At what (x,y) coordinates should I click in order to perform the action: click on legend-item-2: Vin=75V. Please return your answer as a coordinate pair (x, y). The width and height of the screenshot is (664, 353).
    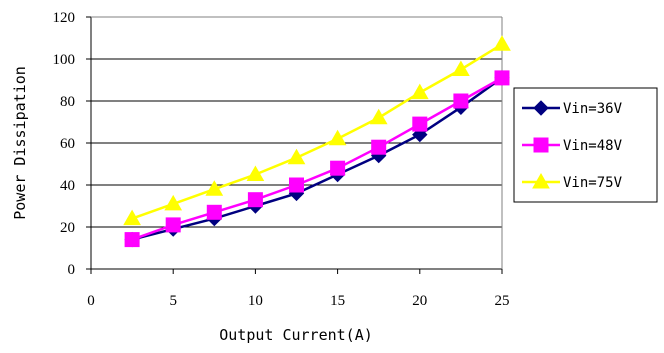
    Looking at the image, I should click on (572, 181).